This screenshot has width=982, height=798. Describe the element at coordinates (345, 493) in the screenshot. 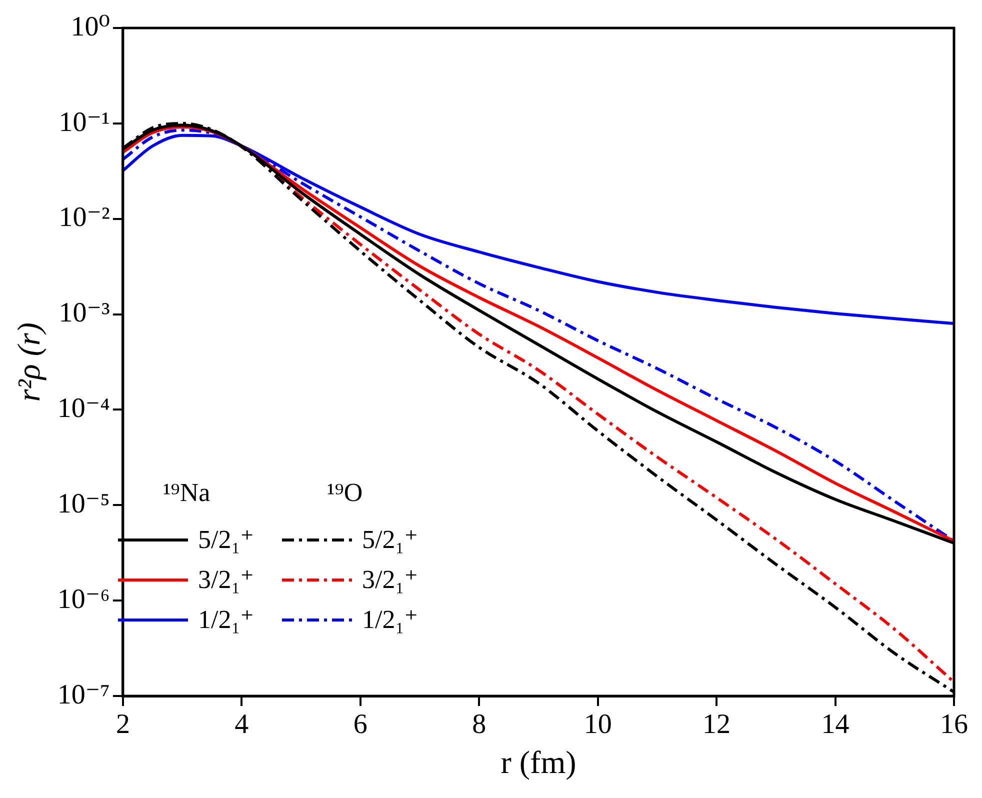

I see `annotation: ¹⁹O` at that location.